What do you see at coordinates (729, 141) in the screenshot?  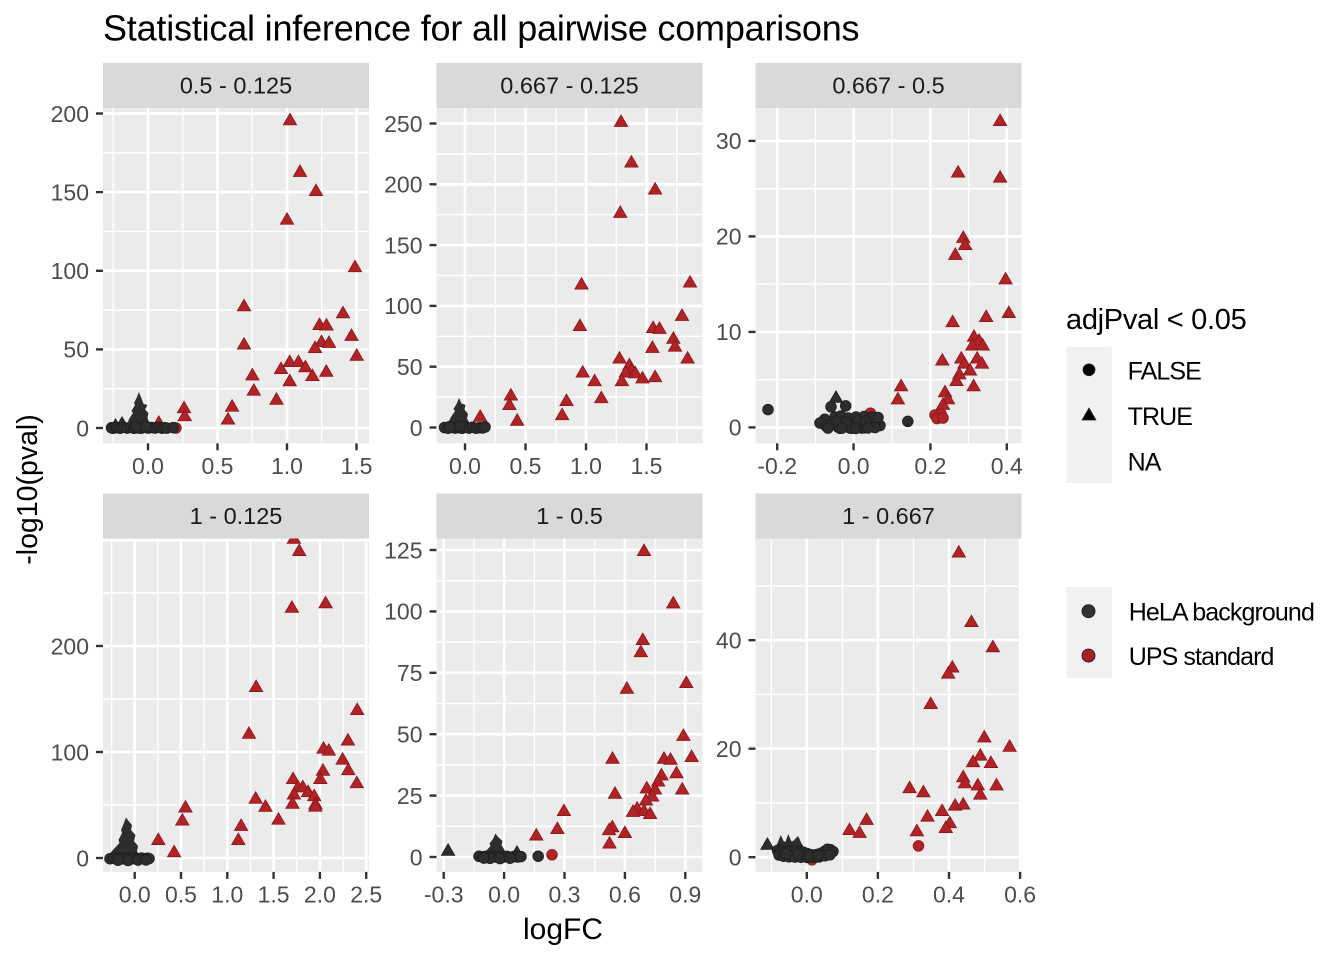 I see `svg-text: 30` at bounding box center [729, 141].